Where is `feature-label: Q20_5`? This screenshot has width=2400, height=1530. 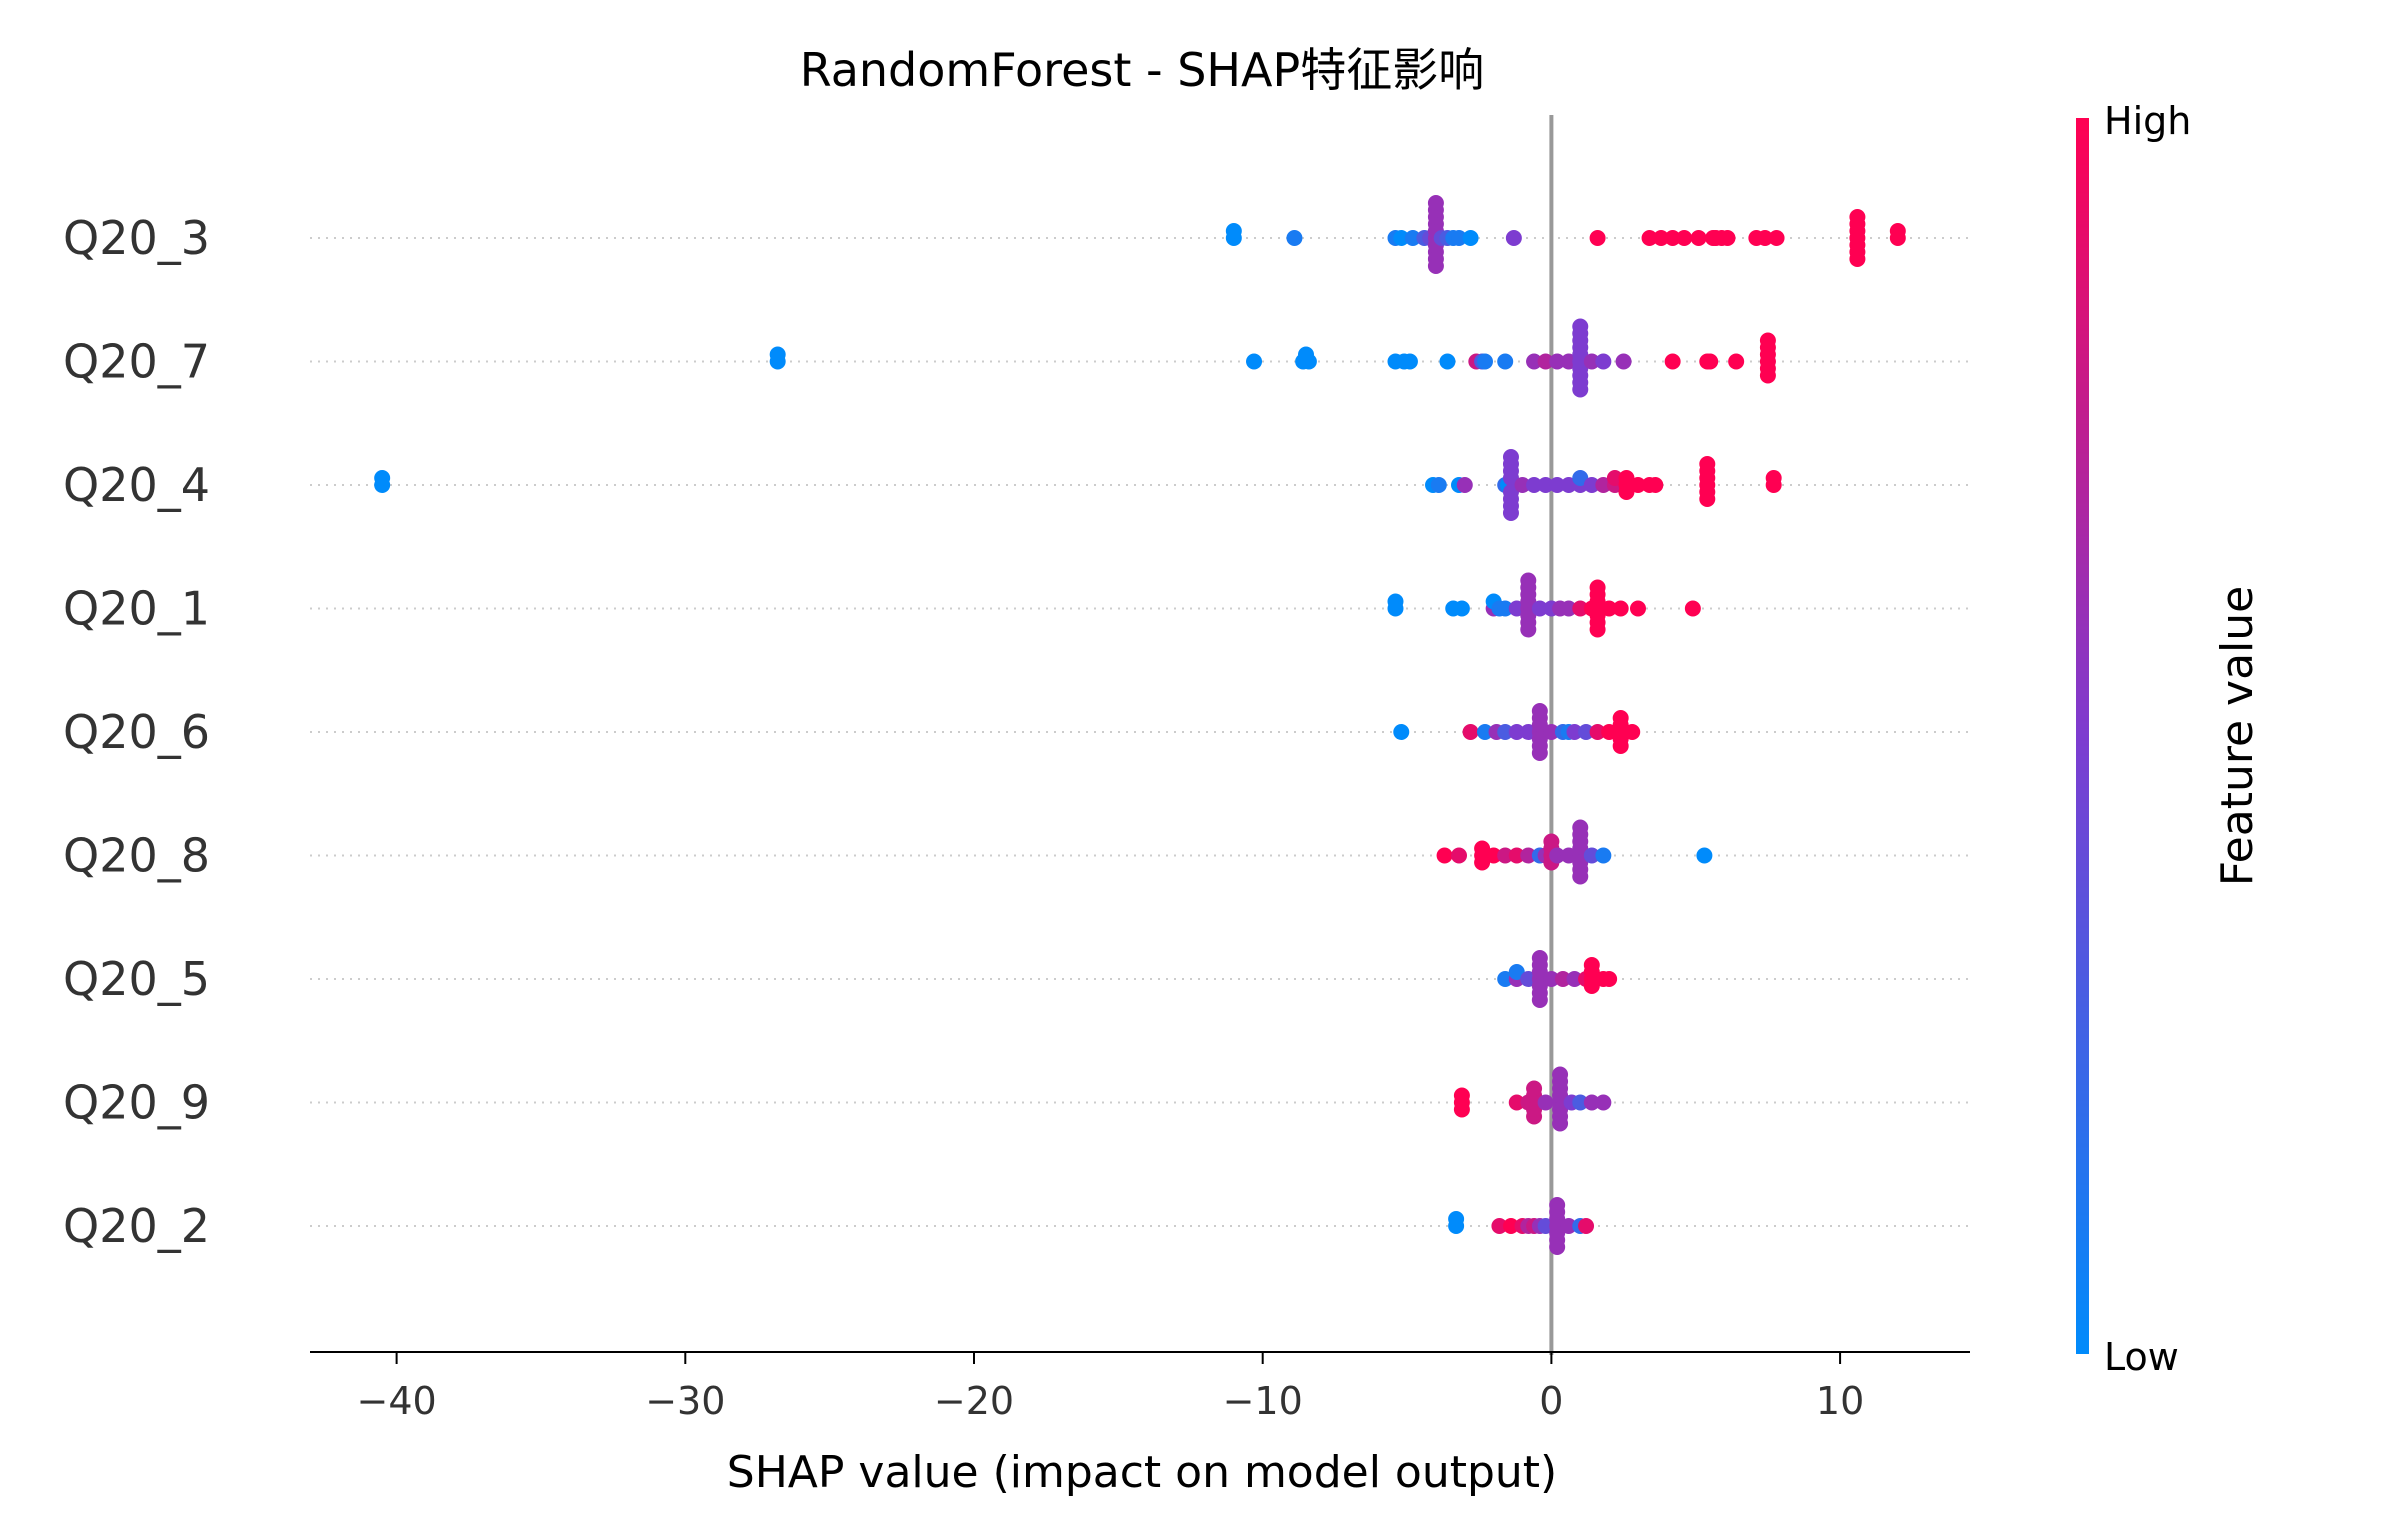 feature-label: Q20_5 is located at coordinates (136, 979).